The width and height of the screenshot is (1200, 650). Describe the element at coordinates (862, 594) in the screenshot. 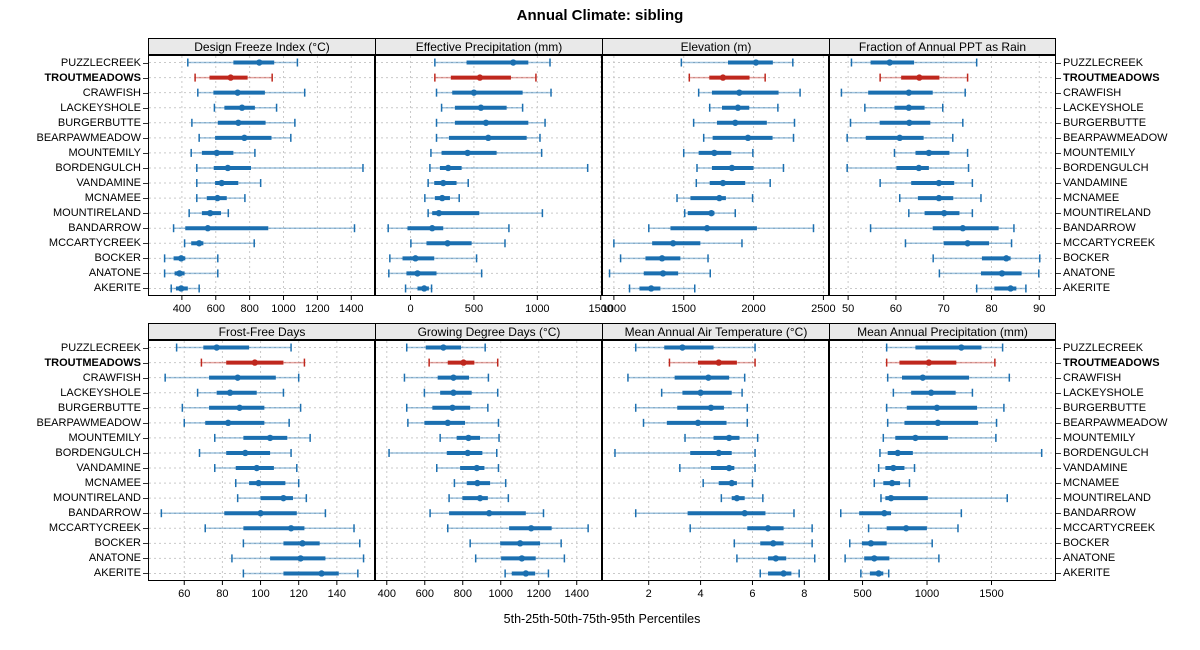

I see `x-tick-label: 500` at that location.